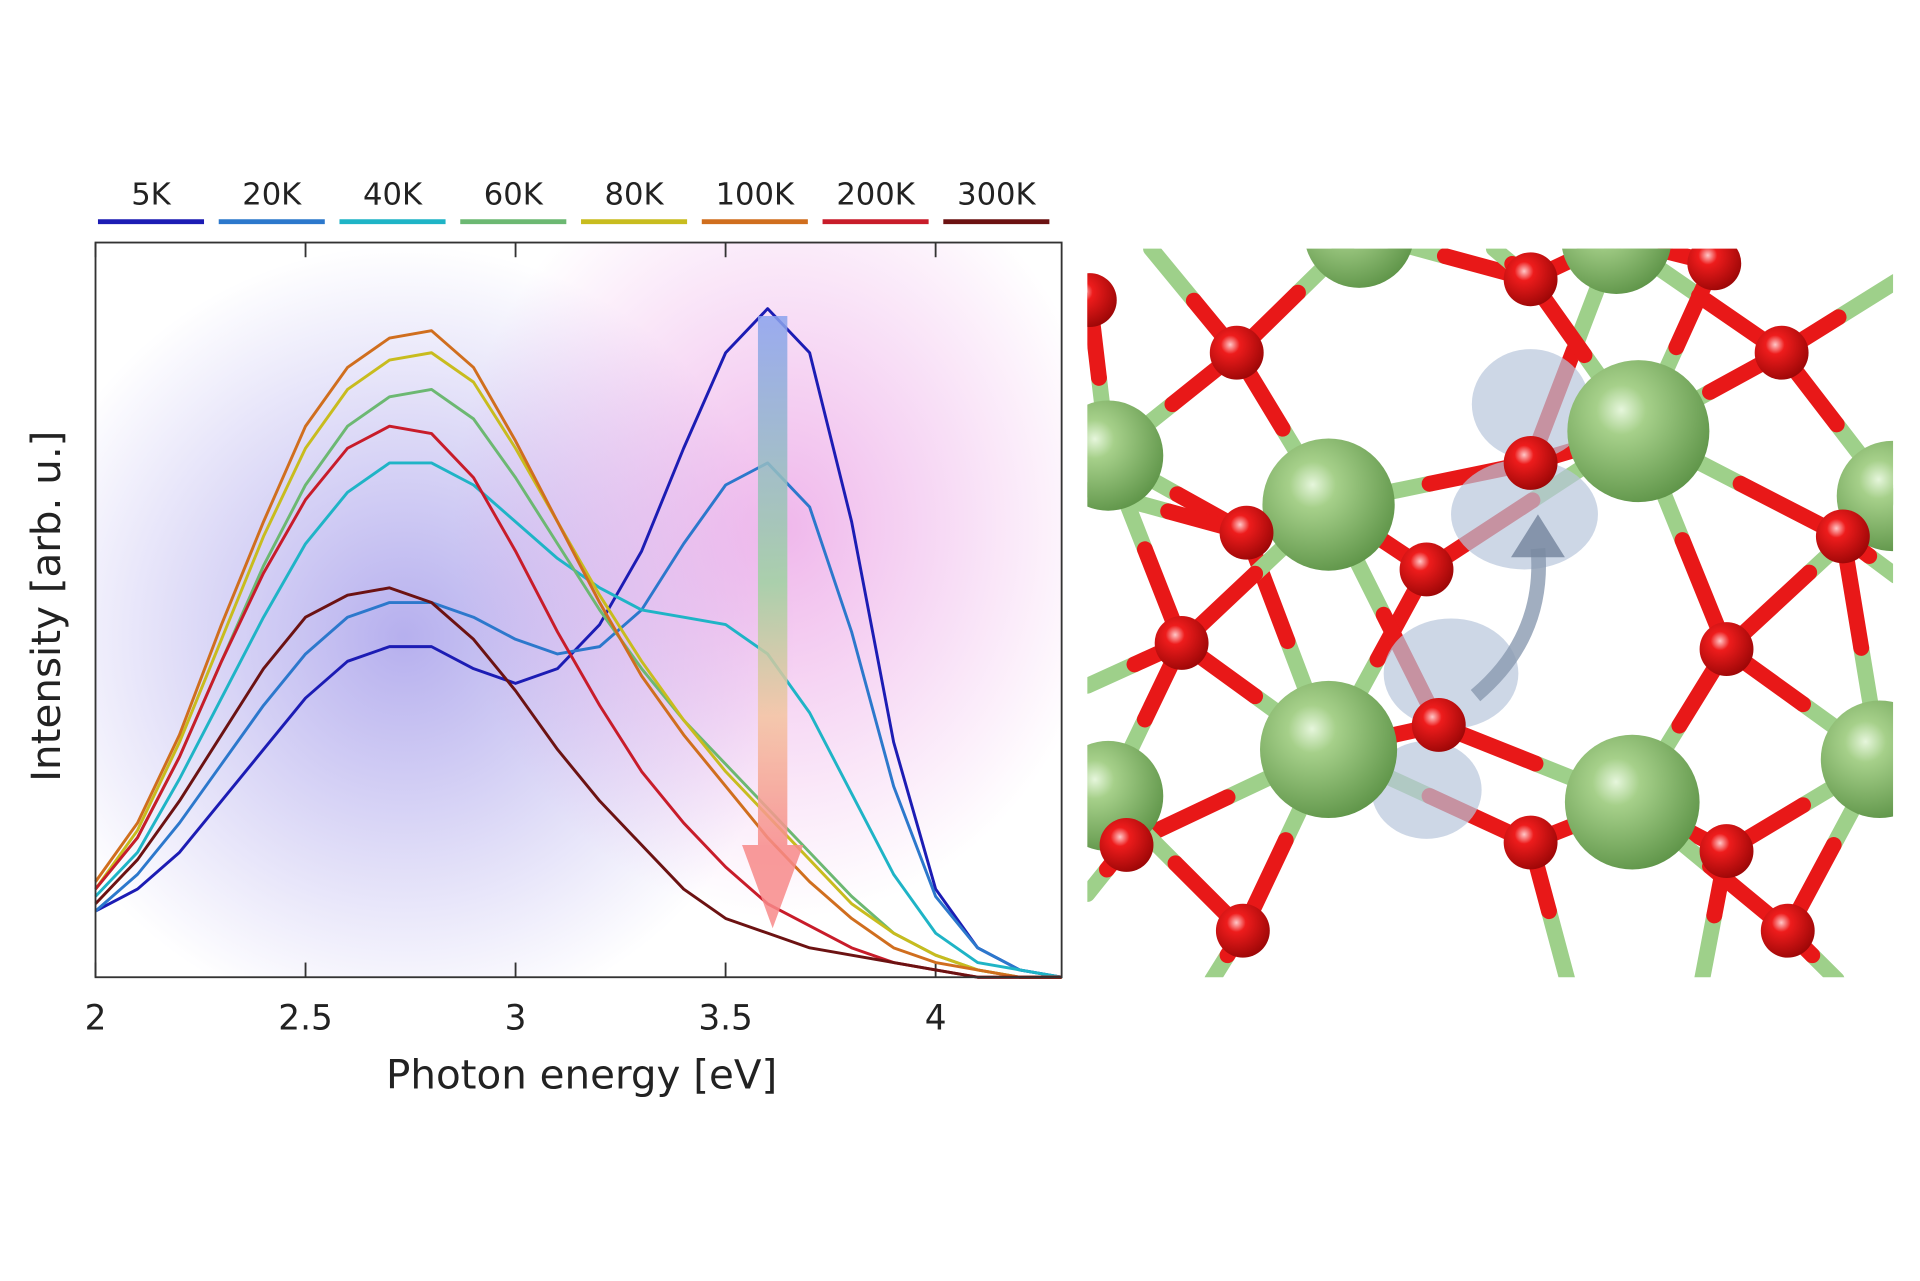 The height and width of the screenshot is (1281, 1920). I want to click on x-tick-label: 3, so click(516, 1019).